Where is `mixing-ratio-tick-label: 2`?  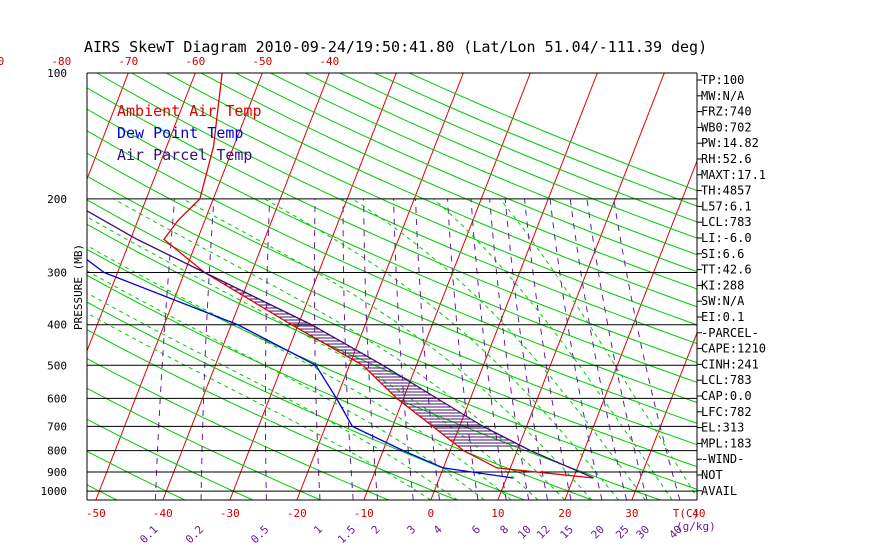 mixing-ratio-tick-label: 2 is located at coordinates (376, 530).